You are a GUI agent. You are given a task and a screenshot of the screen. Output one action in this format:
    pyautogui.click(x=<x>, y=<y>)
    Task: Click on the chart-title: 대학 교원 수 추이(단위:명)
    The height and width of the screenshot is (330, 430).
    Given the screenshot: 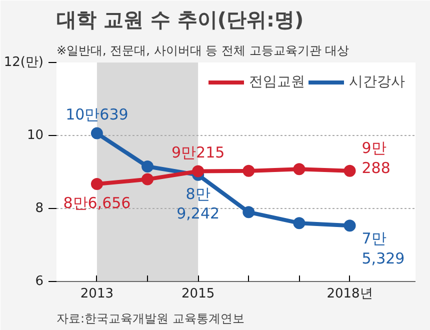 What is the action you would take?
    pyautogui.click(x=180, y=20)
    